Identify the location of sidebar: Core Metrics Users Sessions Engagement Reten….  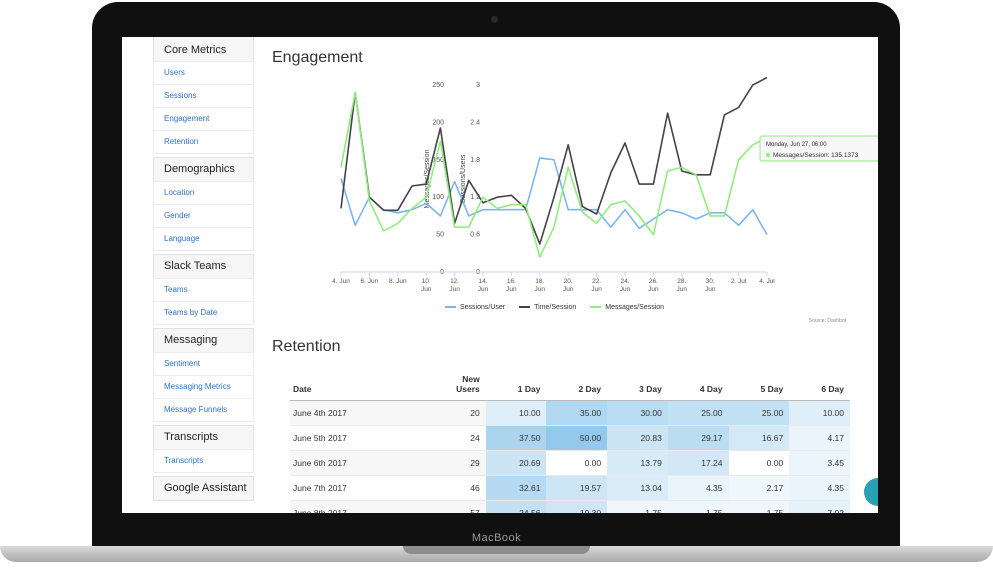
(203, 275).